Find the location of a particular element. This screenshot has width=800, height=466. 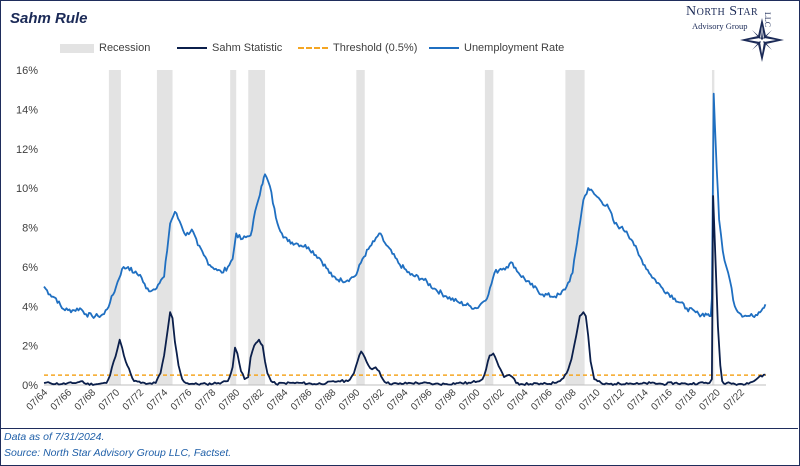

legend-label-recession: Recession is located at coordinates (125, 48).